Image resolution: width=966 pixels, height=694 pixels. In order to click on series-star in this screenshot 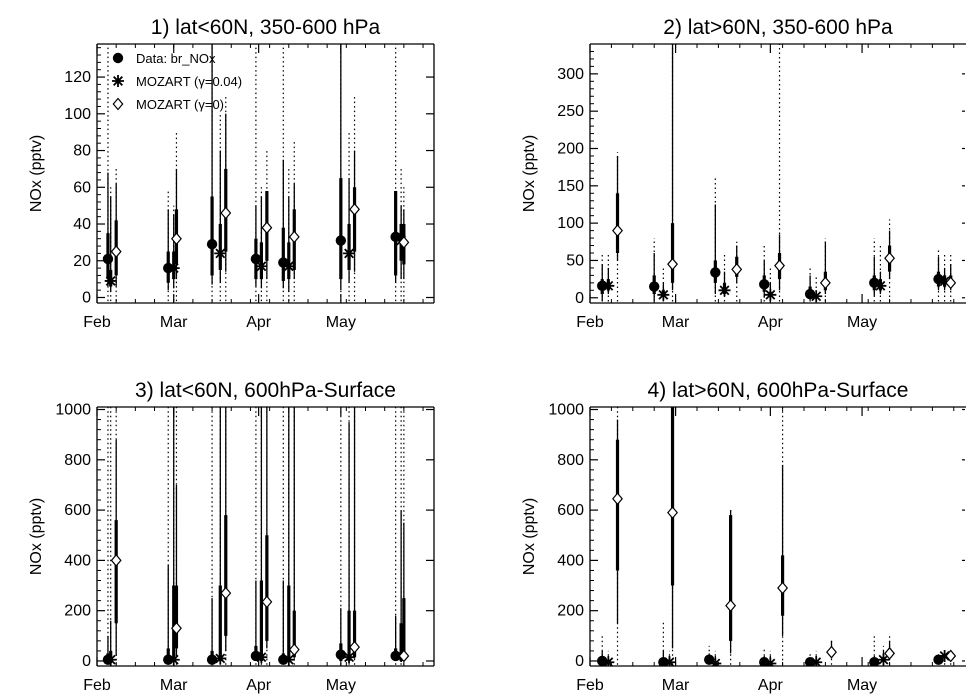, I will do `click(256, 536)`.